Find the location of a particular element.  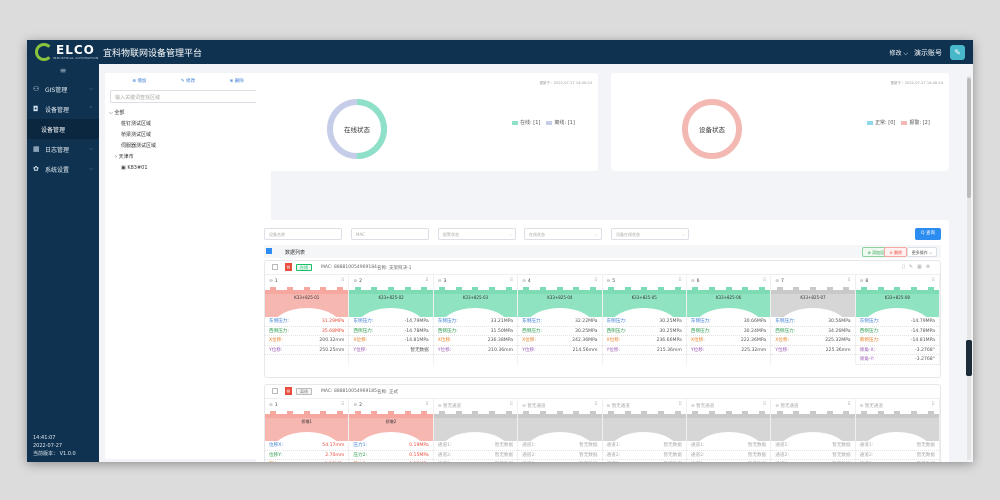

metric-row: 通道1: 暂无数据 is located at coordinates (897, 446).